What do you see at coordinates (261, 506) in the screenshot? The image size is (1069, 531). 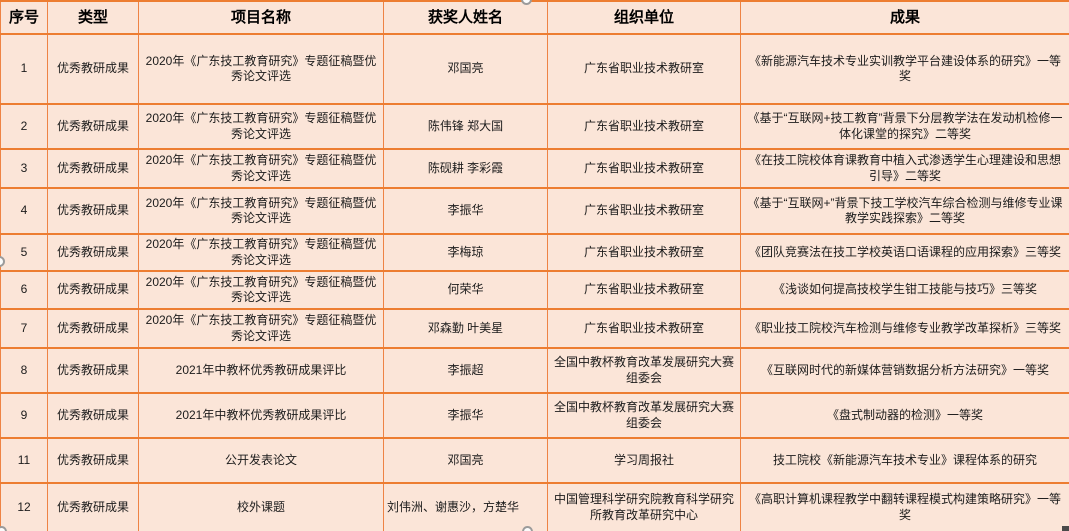 I see `cell-project: 校外课题` at bounding box center [261, 506].